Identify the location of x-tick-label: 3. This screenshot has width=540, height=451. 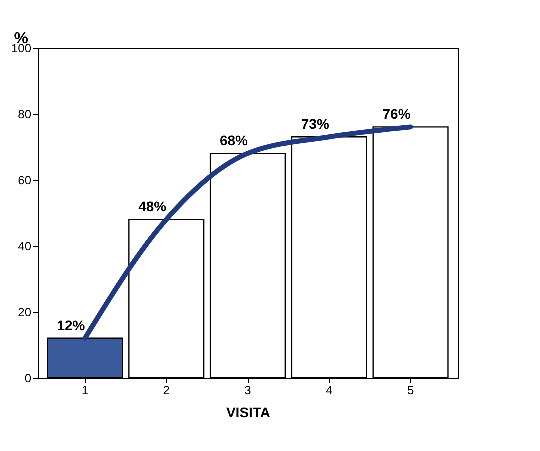
(248, 391).